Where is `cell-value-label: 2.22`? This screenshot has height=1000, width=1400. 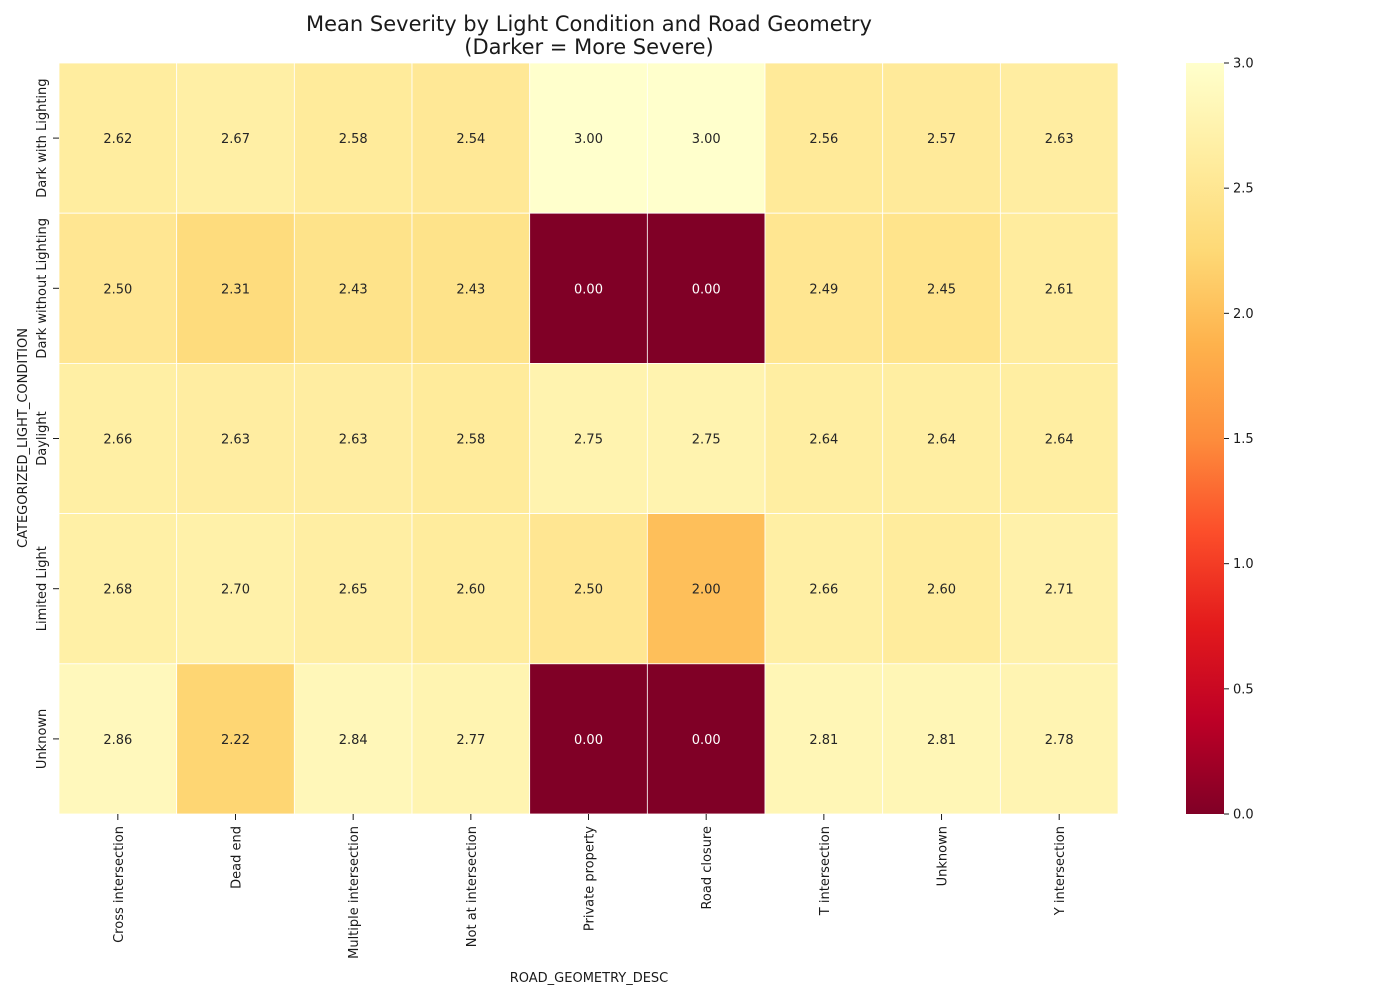
cell-value-label: 2.22 is located at coordinates (235, 740).